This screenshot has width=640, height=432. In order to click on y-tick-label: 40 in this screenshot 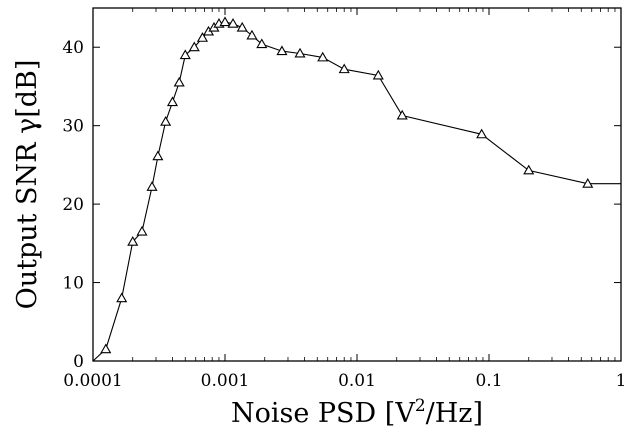, I will do `click(73, 48)`.